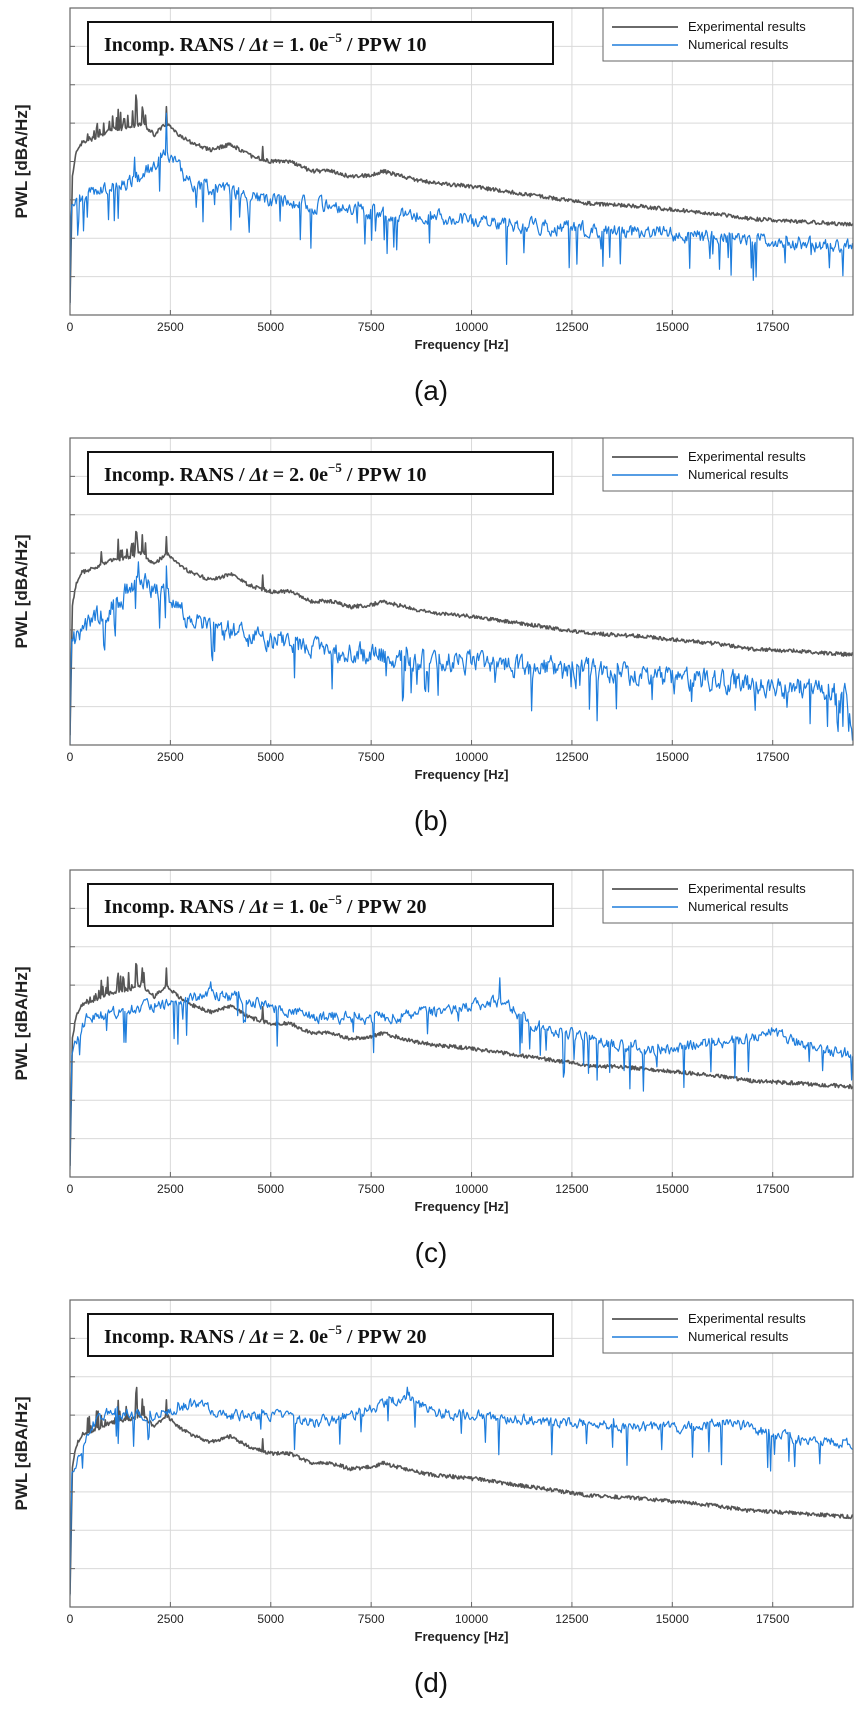 The height and width of the screenshot is (1714, 863). What do you see at coordinates (431, 1252) in the screenshot?
I see `panel-caption: (c)` at bounding box center [431, 1252].